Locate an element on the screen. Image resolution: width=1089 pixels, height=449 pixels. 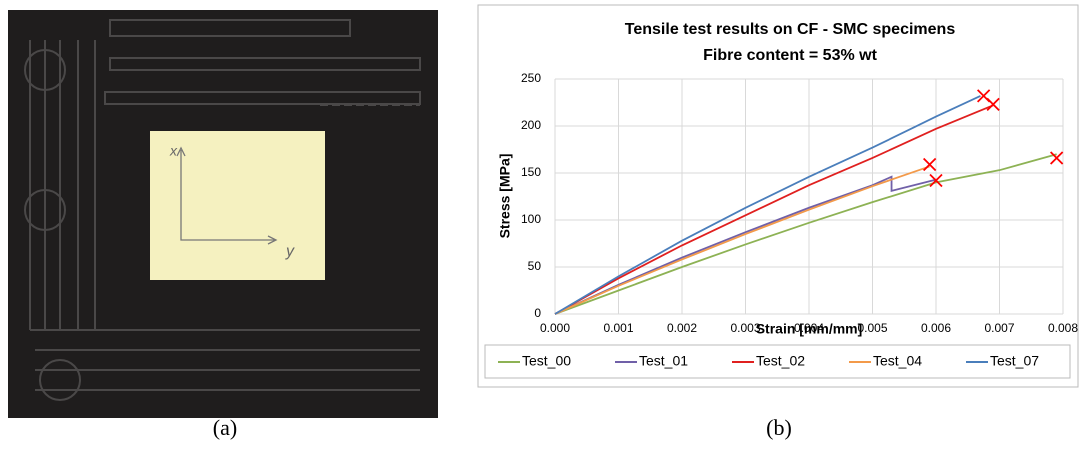
legend-label: Test_00 is located at coordinates (546, 361).